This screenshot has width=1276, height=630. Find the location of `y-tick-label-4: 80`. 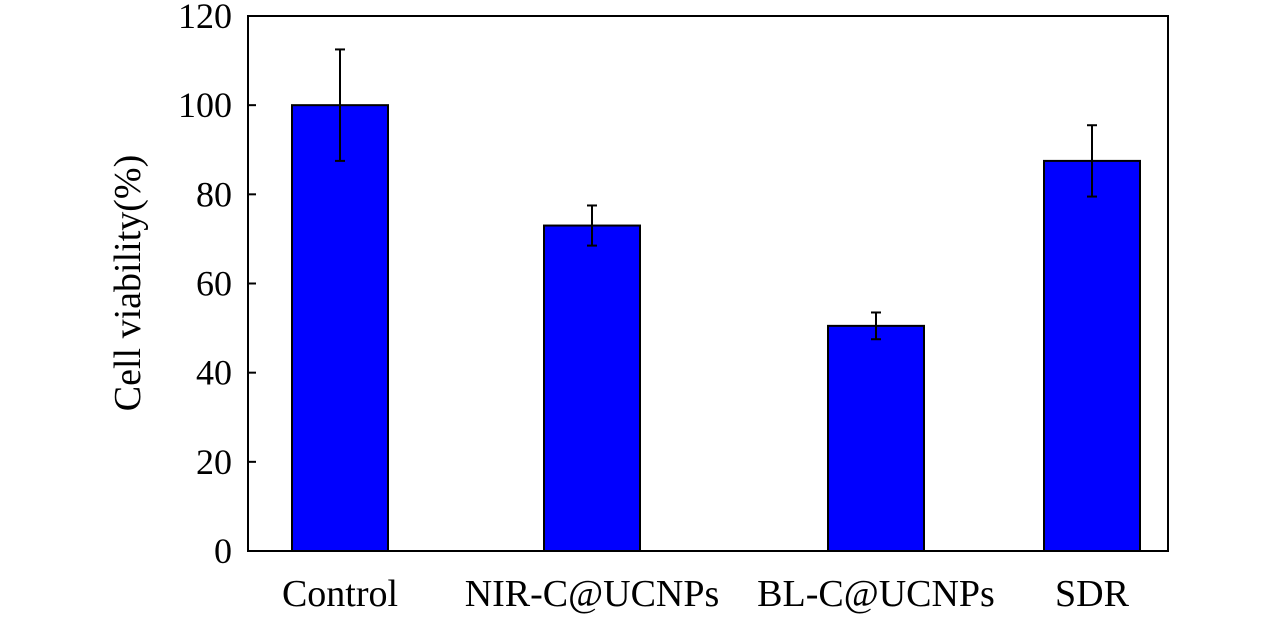

y-tick-label-4: 80 is located at coordinates (214, 194).